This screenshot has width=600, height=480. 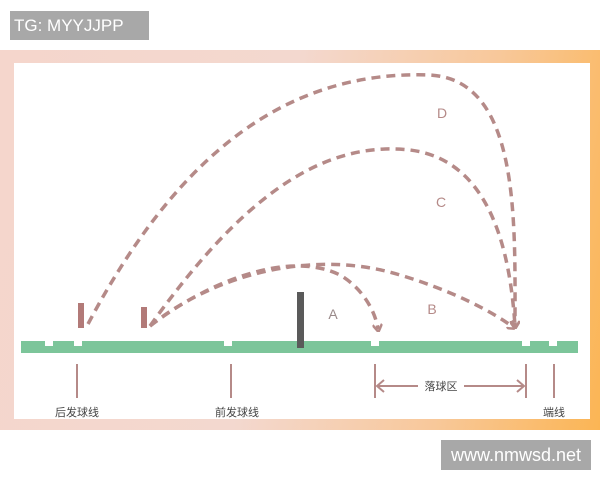 I want to click on label-c: C, so click(x=441, y=202).